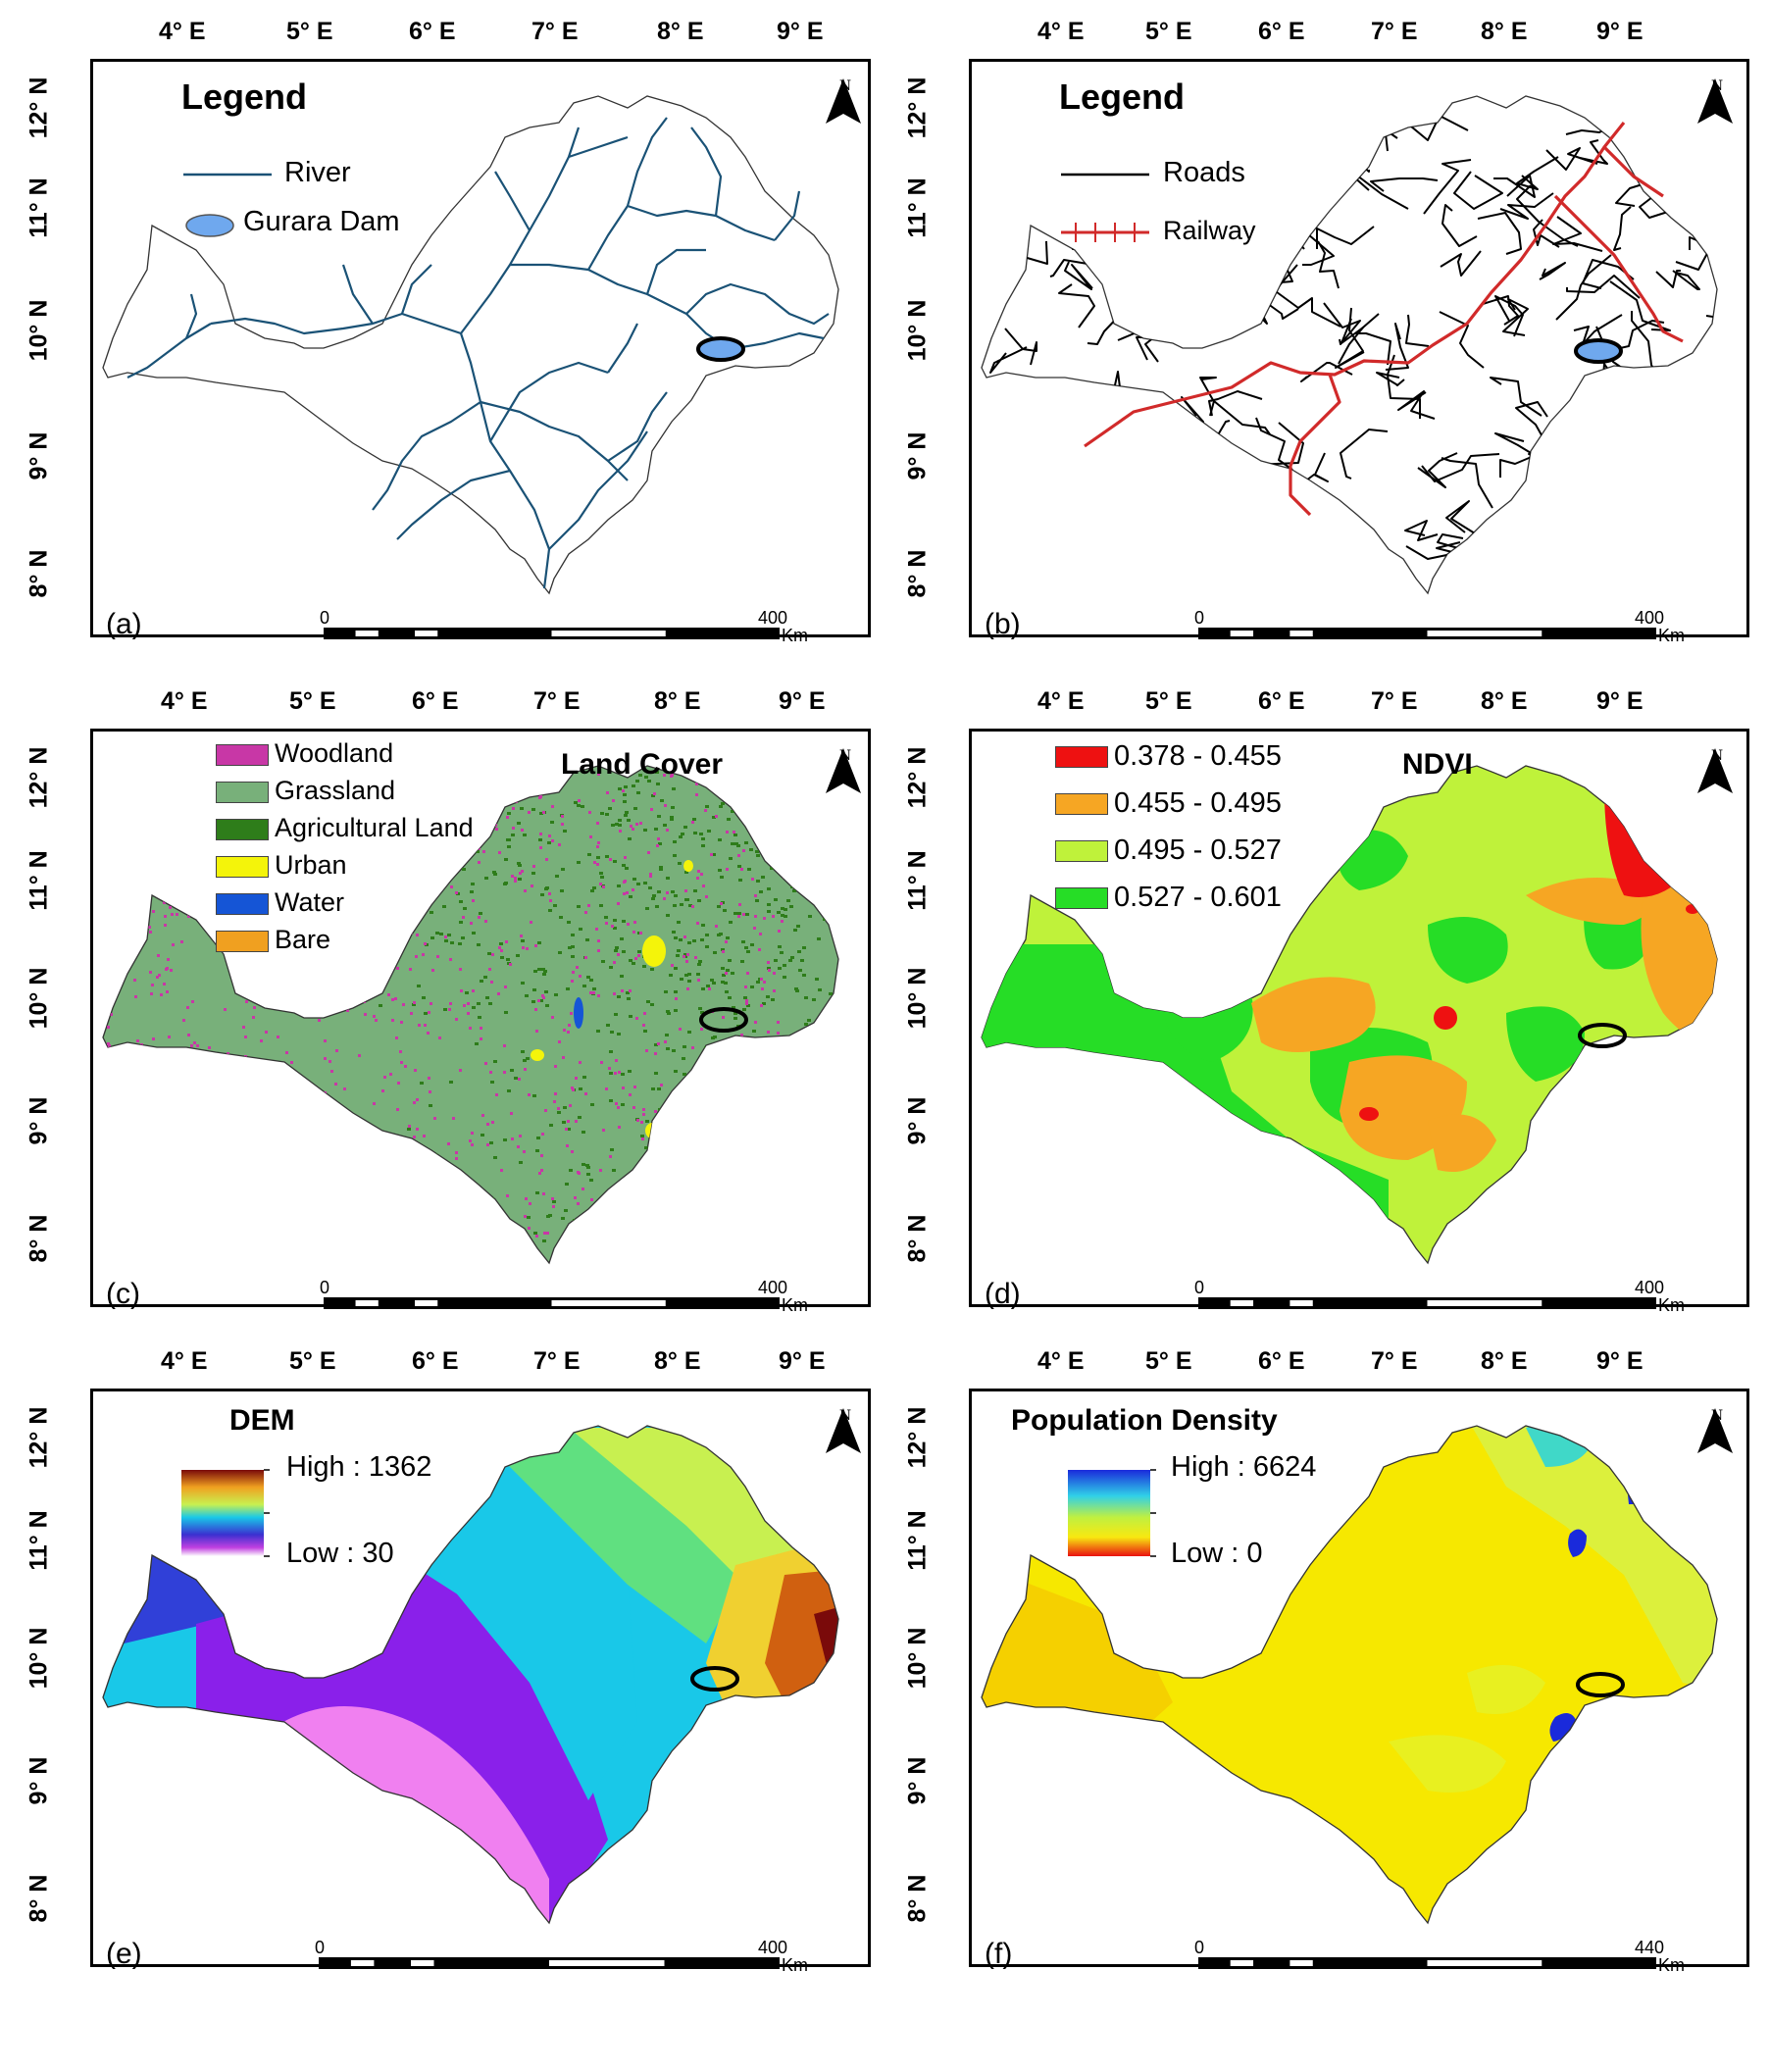  I want to click on legend-swatch, so click(243, 867).